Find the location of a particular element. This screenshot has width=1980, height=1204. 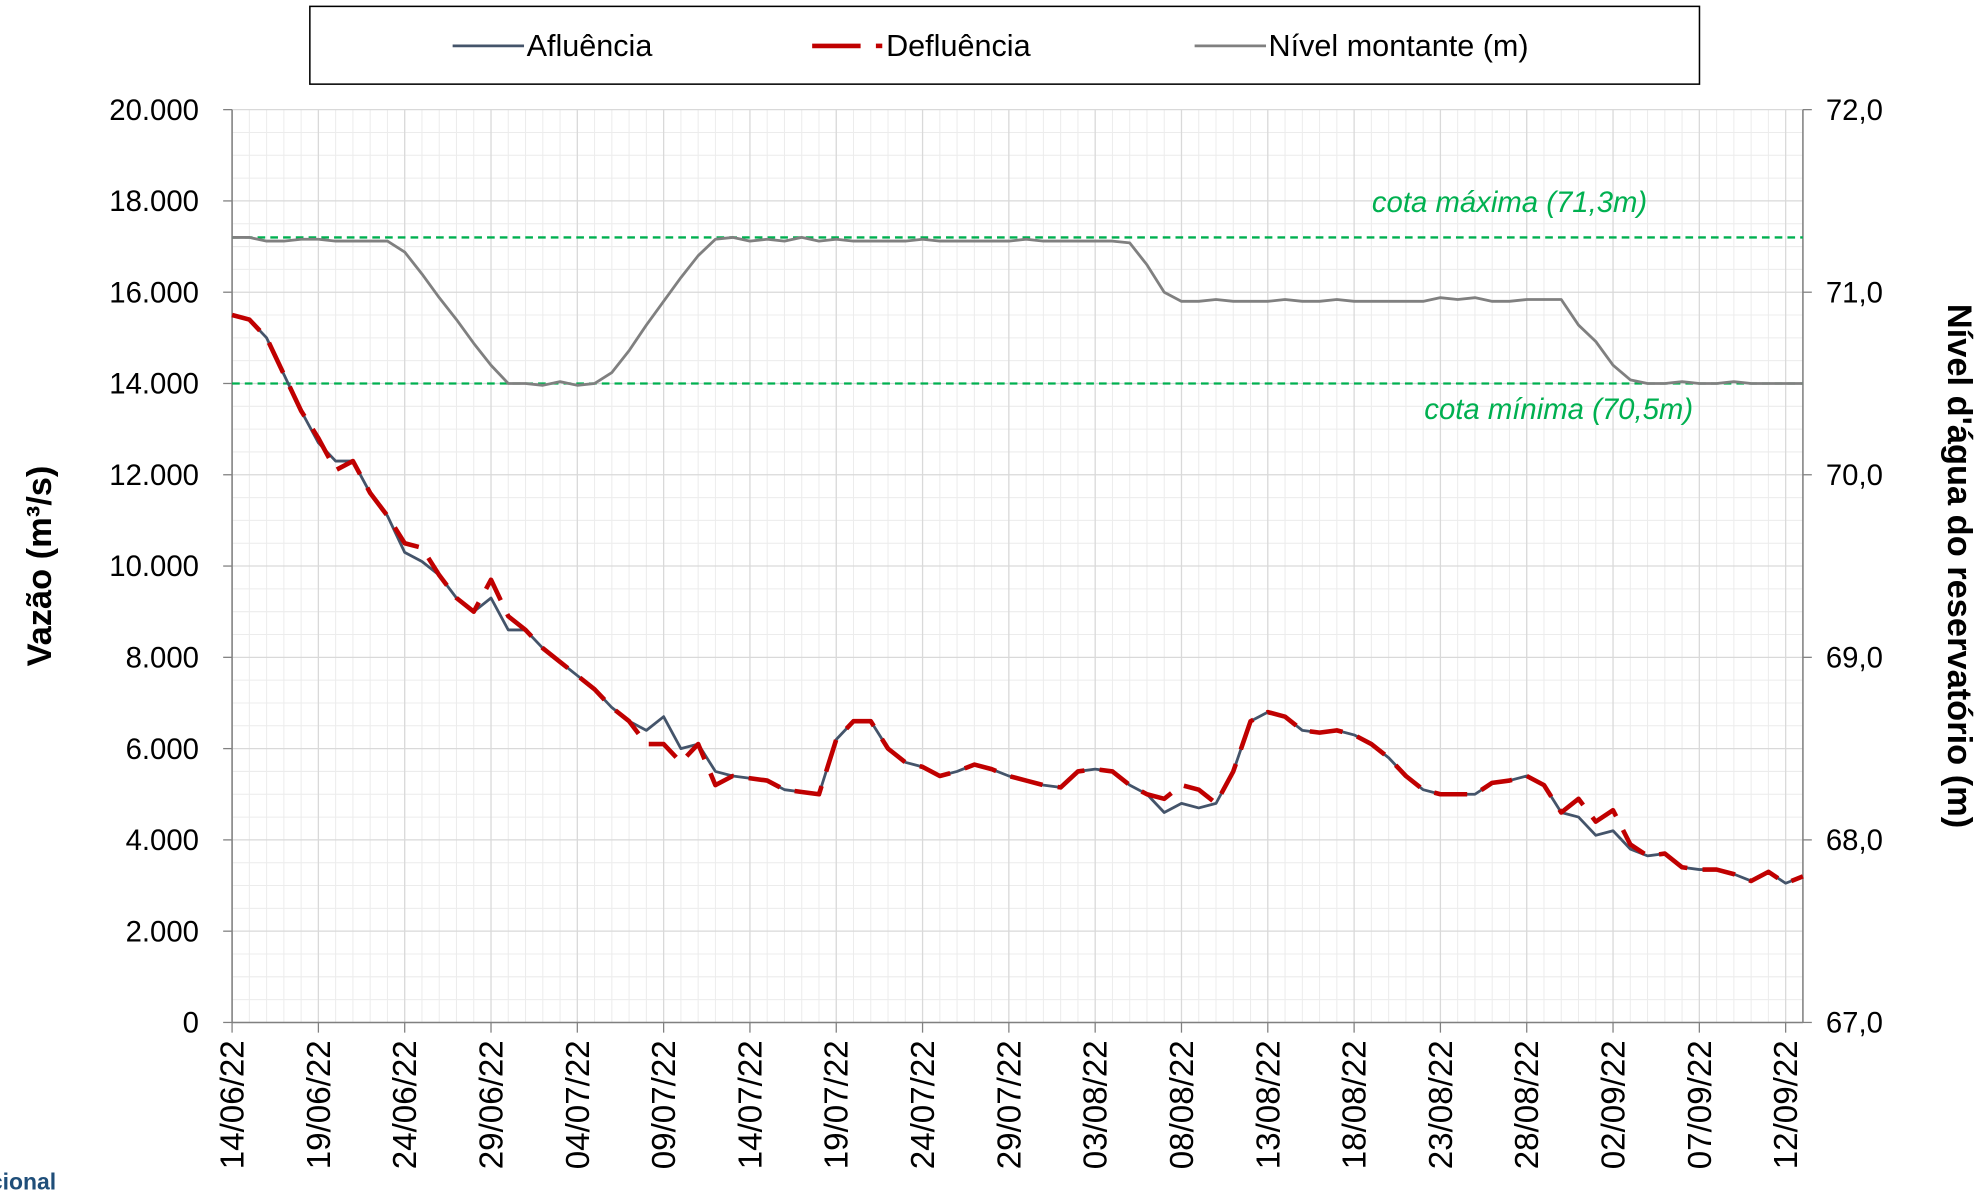

y-tick-label: 4.000 is located at coordinates (162, 840).